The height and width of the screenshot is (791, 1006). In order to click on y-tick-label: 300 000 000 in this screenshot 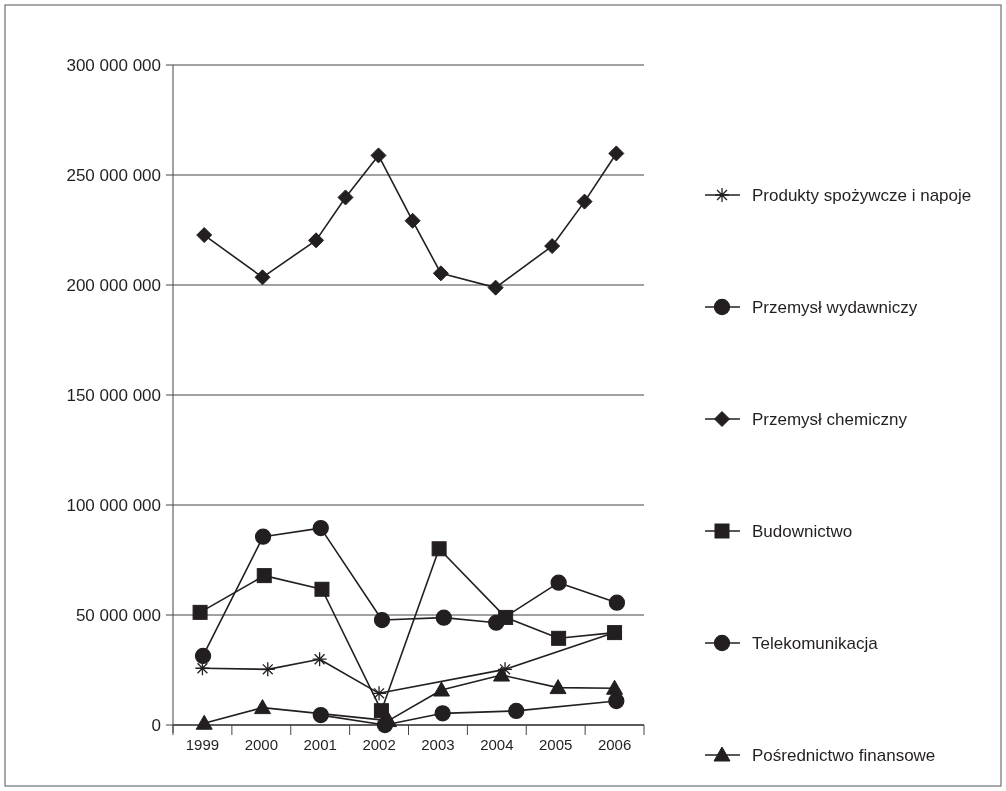, I will do `click(113, 65)`.